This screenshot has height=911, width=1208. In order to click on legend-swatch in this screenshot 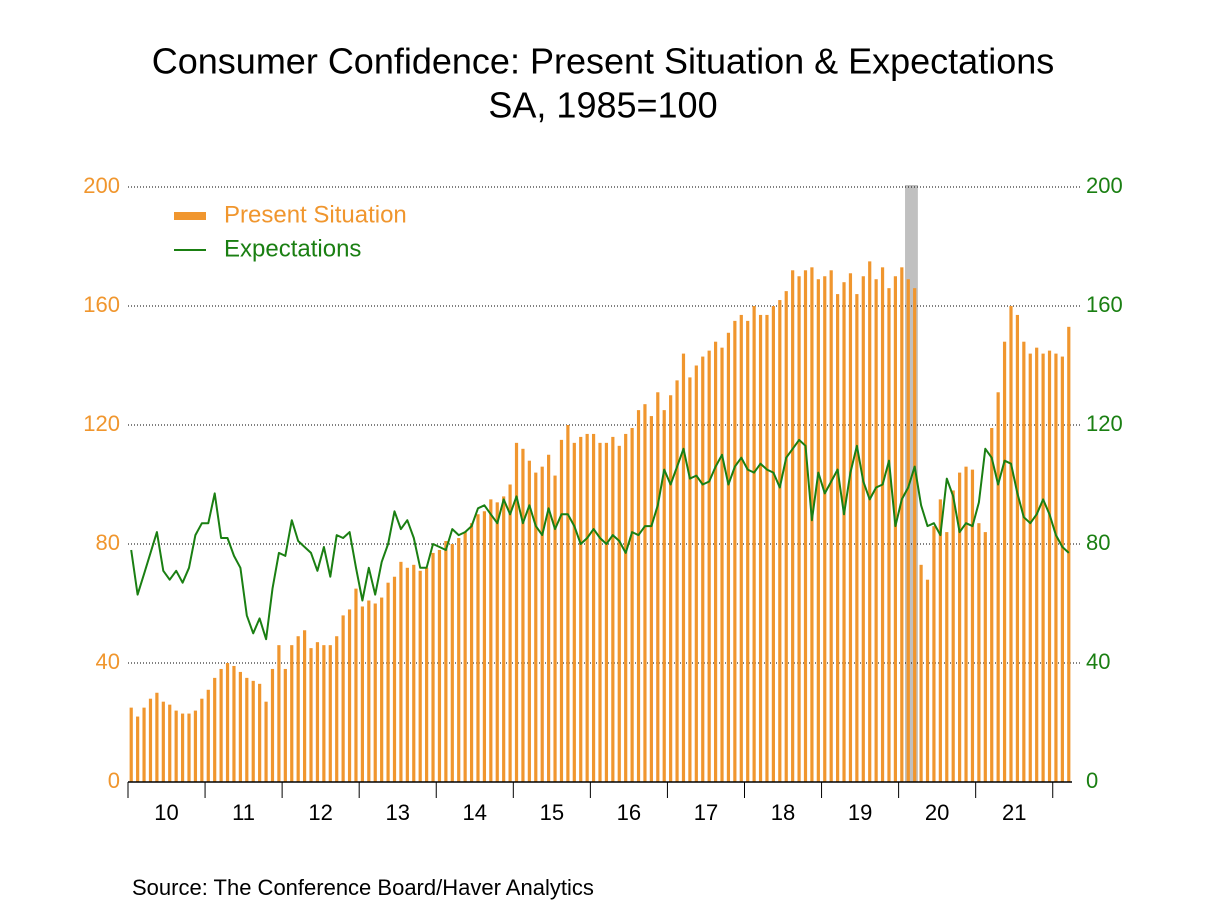, I will do `click(190, 216)`.